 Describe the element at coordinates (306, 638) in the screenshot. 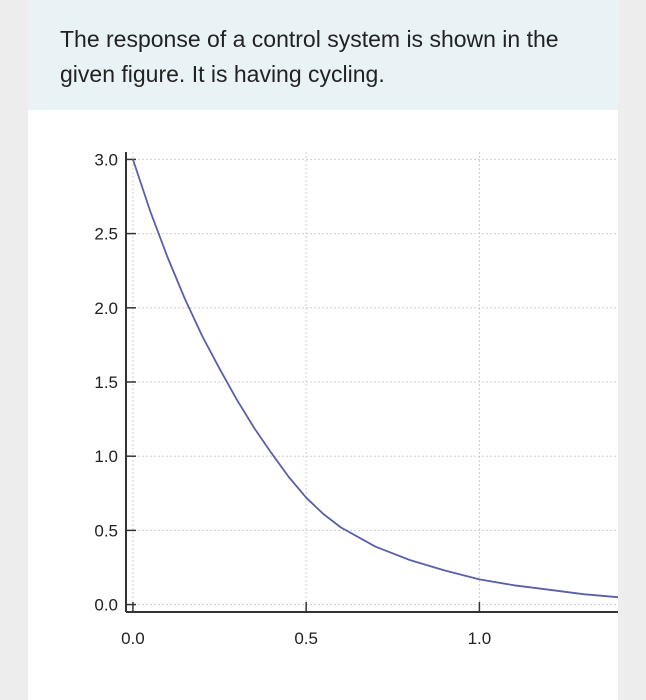

I see `x-tick-label-1: 0.5` at that location.